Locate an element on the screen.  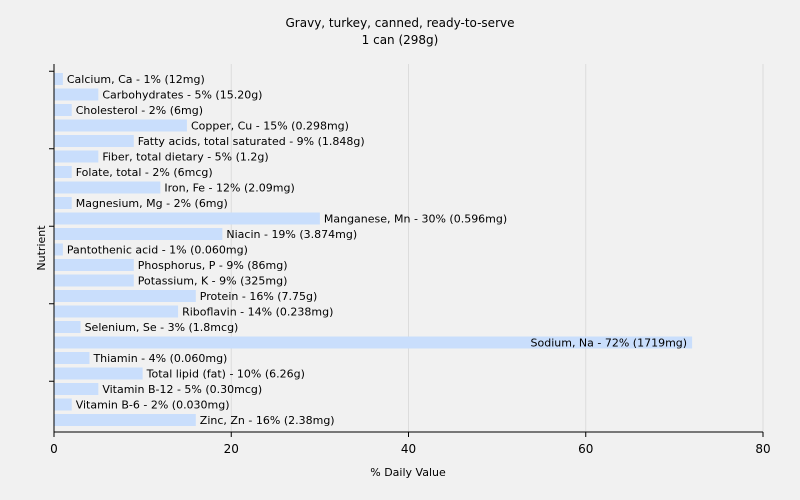
bar-label: Riboflavin - 14% (0.238mg) is located at coordinates (257, 312).